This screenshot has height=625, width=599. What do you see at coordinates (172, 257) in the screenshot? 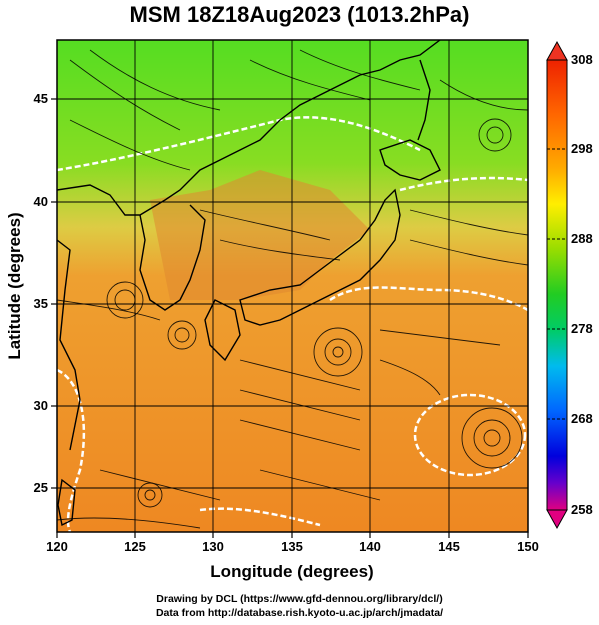
I see `coastline-korea` at bounding box center [172, 257].